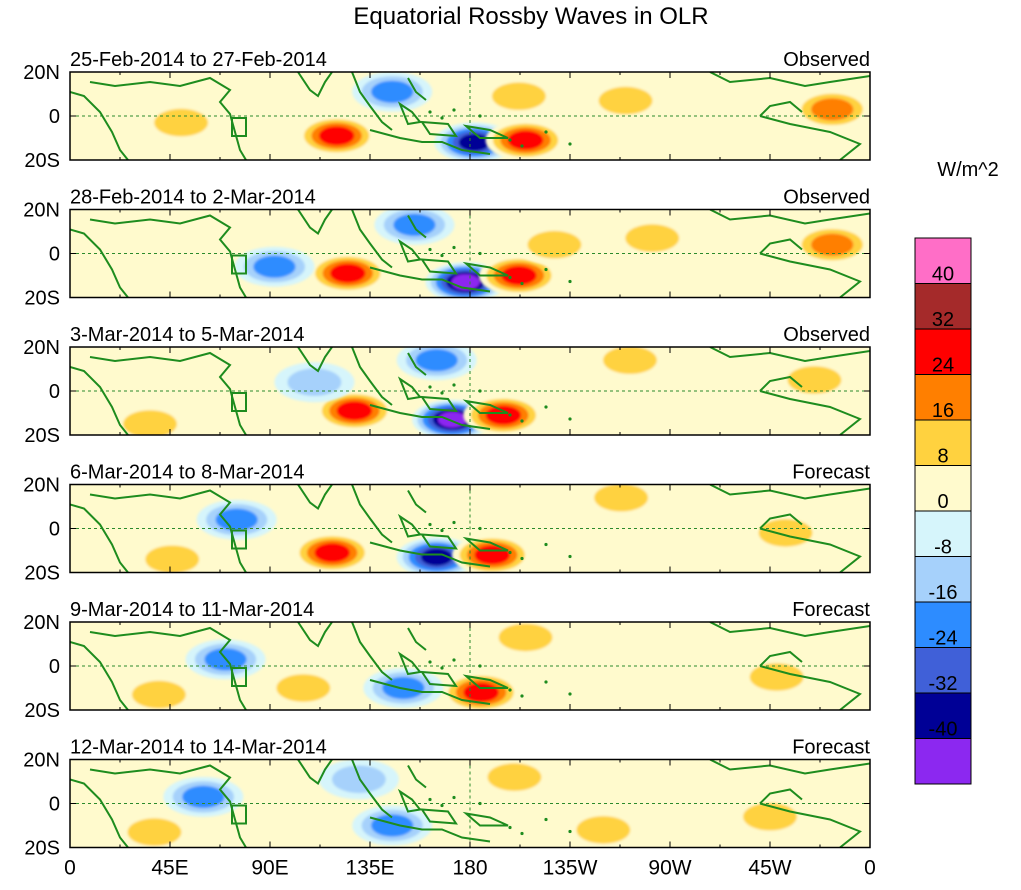  I want to click on panel: 6-Mar-2014 to 8-Mar-2014 Forecast 20N 0 20S, so click(447, 523).